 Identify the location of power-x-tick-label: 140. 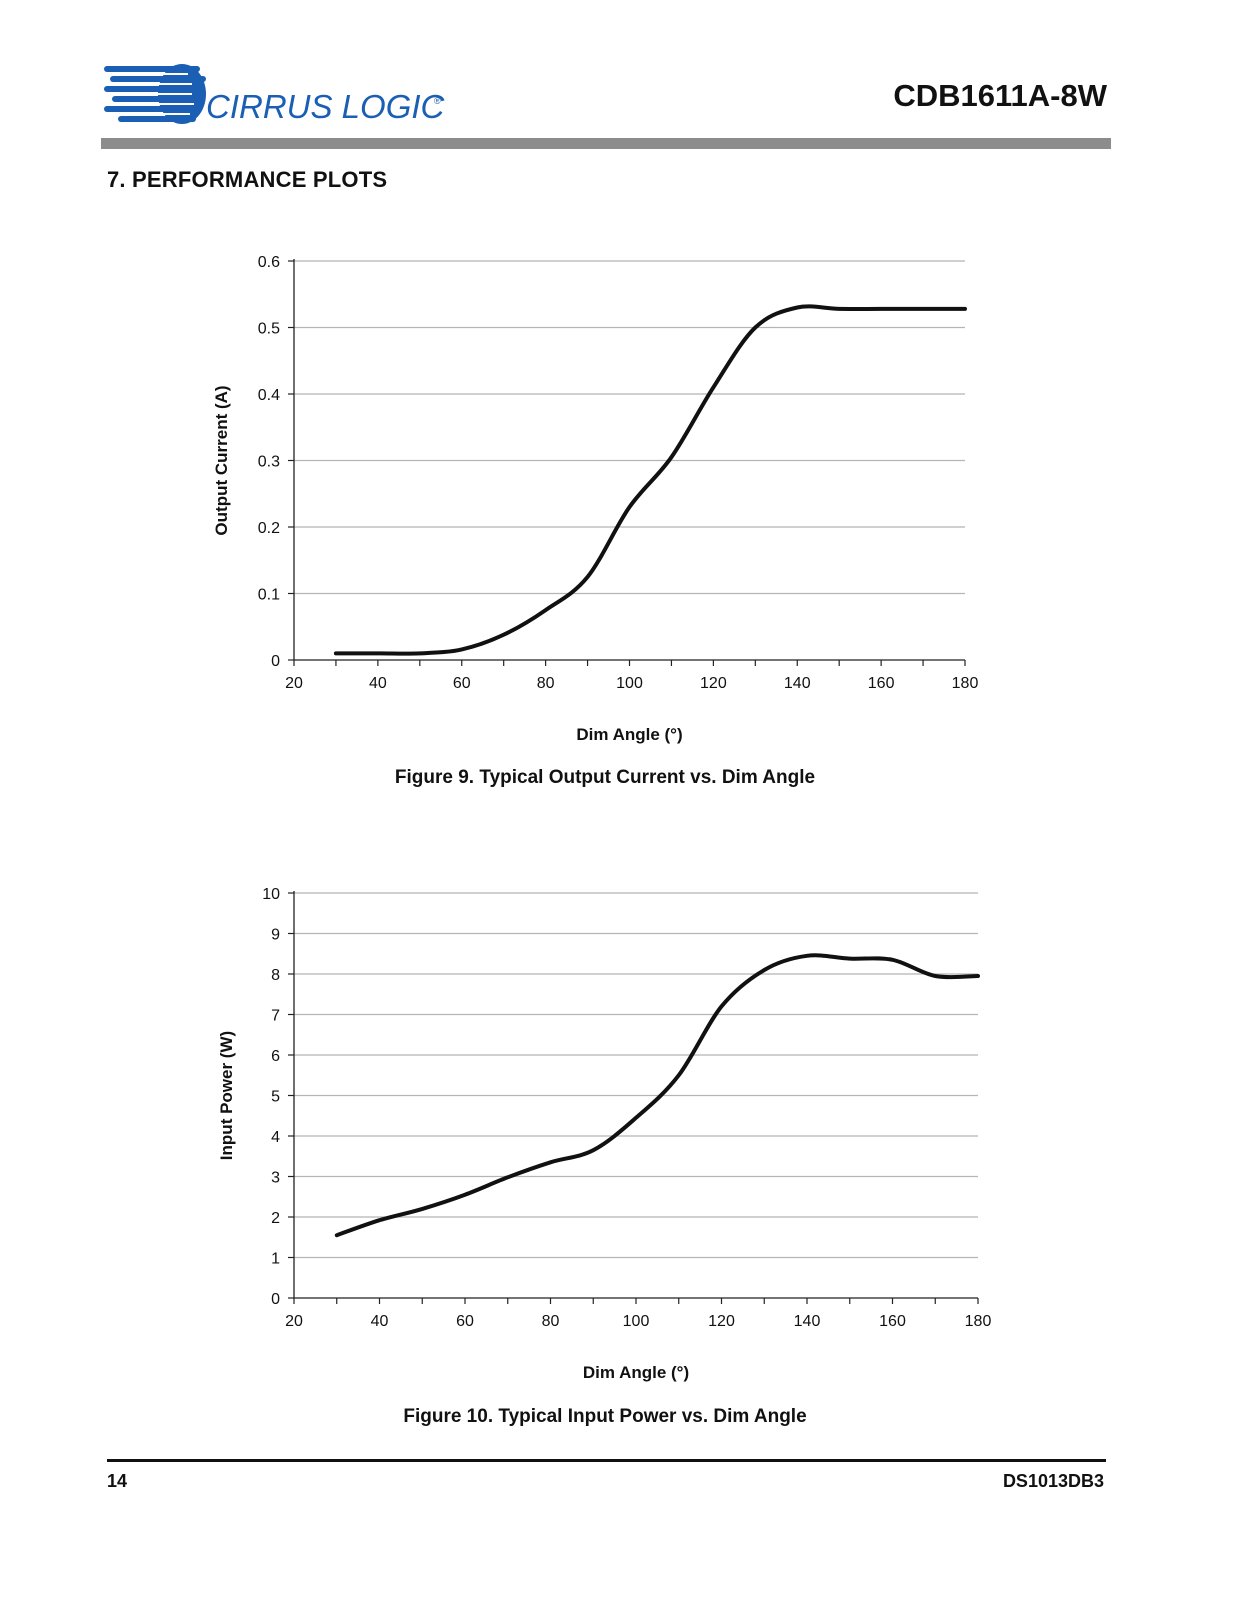
(807, 1321).